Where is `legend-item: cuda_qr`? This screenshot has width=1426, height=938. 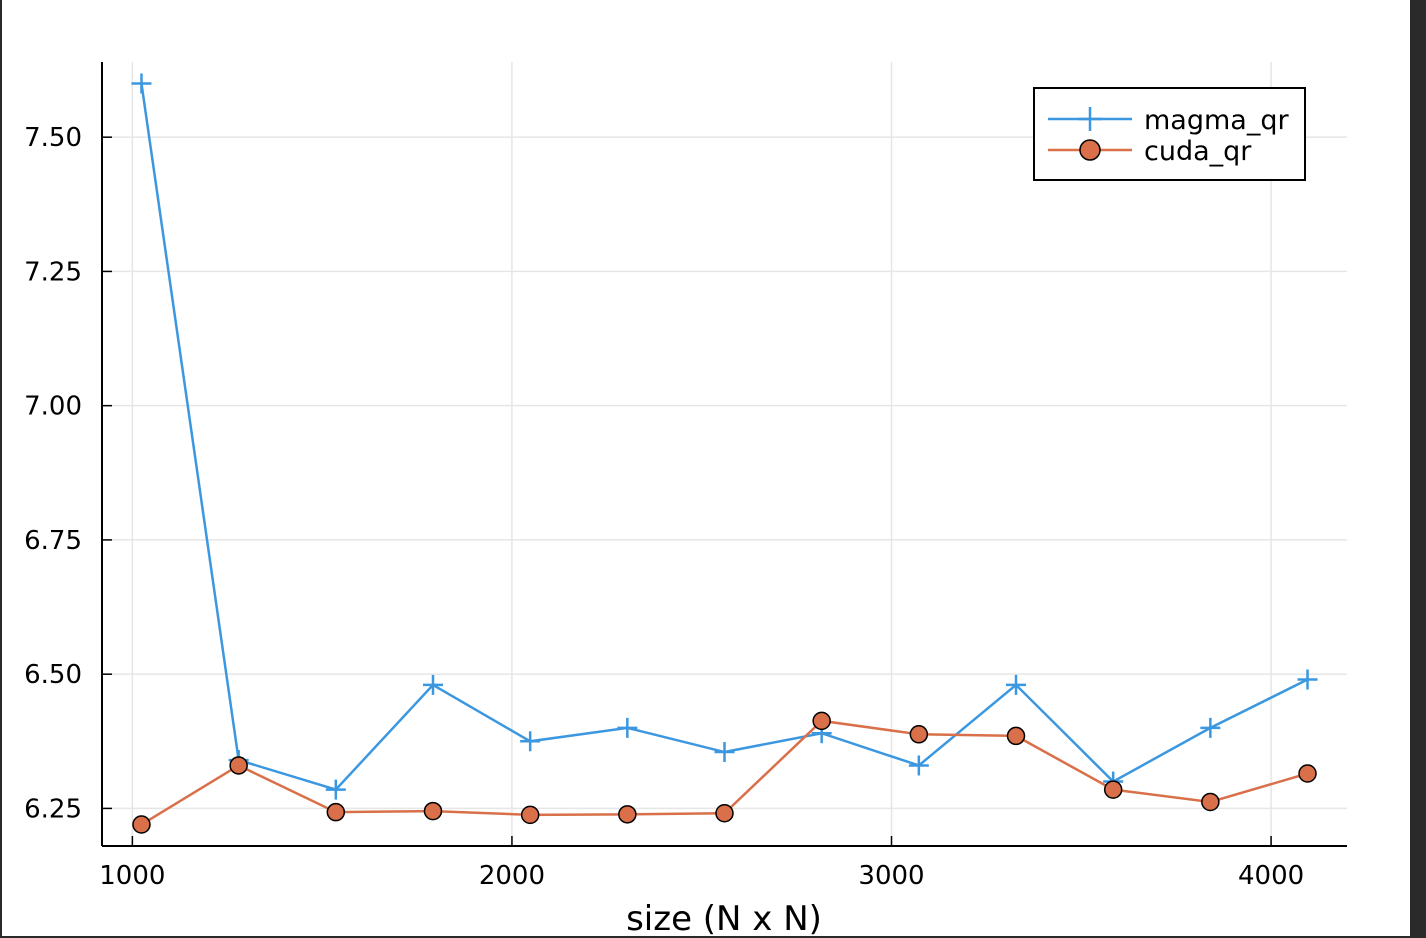
legend-item: cuda_qr is located at coordinates (1150, 151).